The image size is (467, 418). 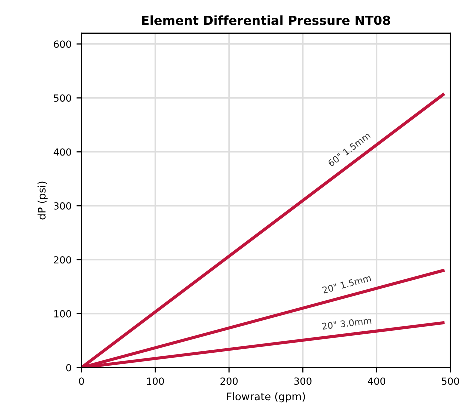 What do you see at coordinates (266, 21) in the screenshot?
I see `chart-title: Element Differential Pressure NT08` at bounding box center [266, 21].